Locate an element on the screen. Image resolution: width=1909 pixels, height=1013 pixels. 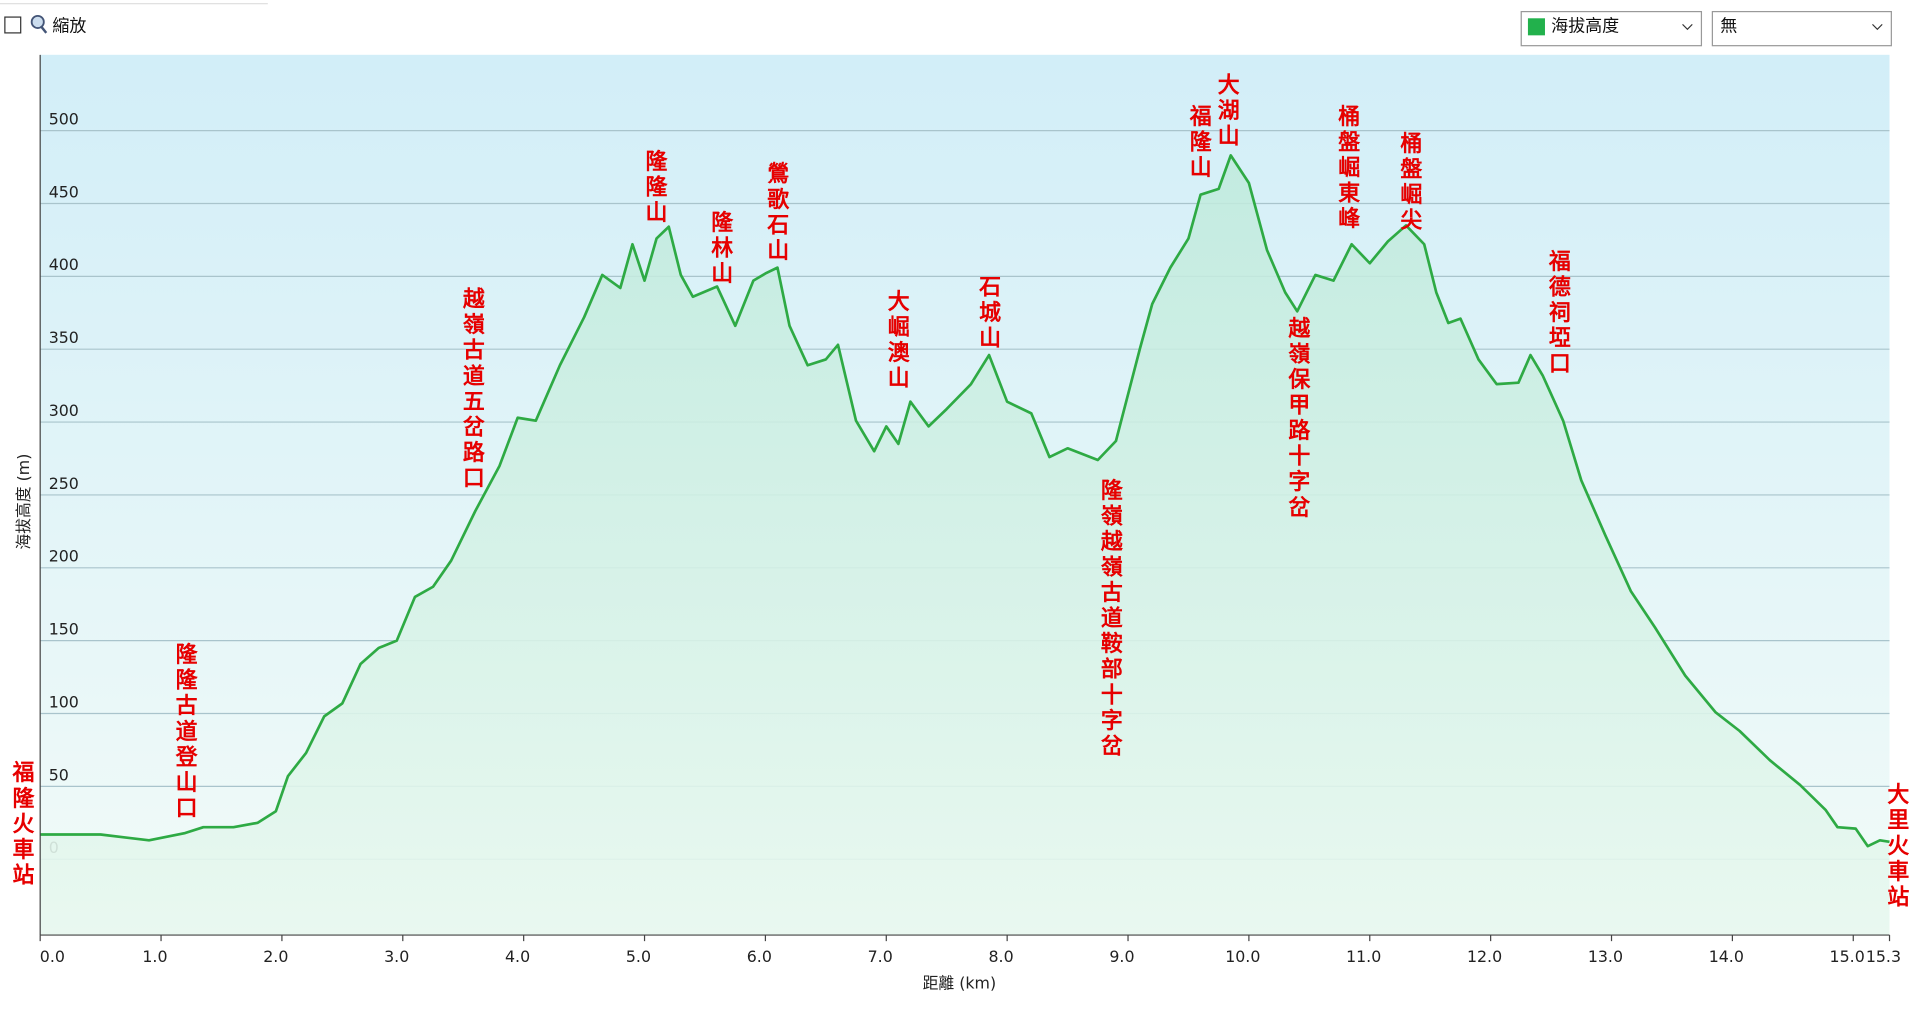
x-tick-label: 2.0 is located at coordinates (275, 956).